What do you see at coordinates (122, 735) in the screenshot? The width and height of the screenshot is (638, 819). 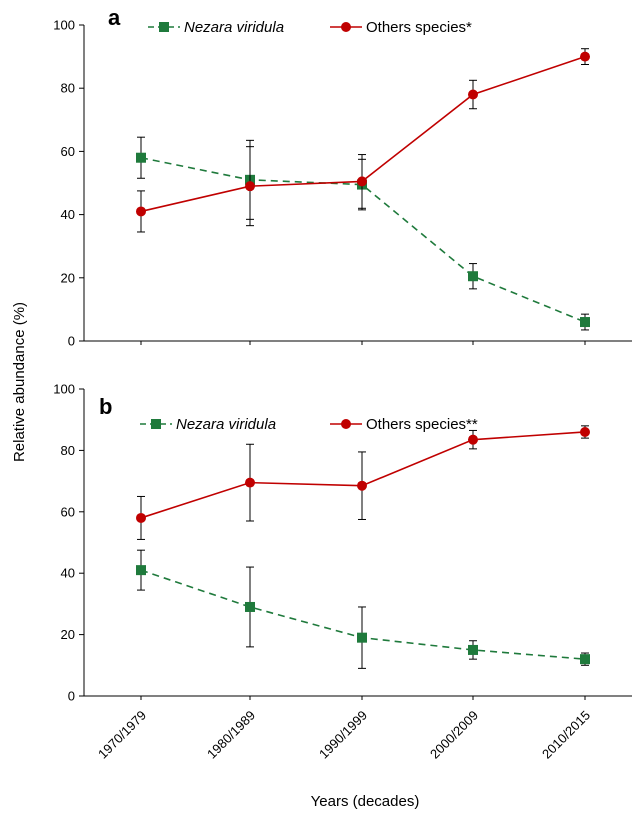 I see `x-tick-label: 1970/1979` at bounding box center [122, 735].